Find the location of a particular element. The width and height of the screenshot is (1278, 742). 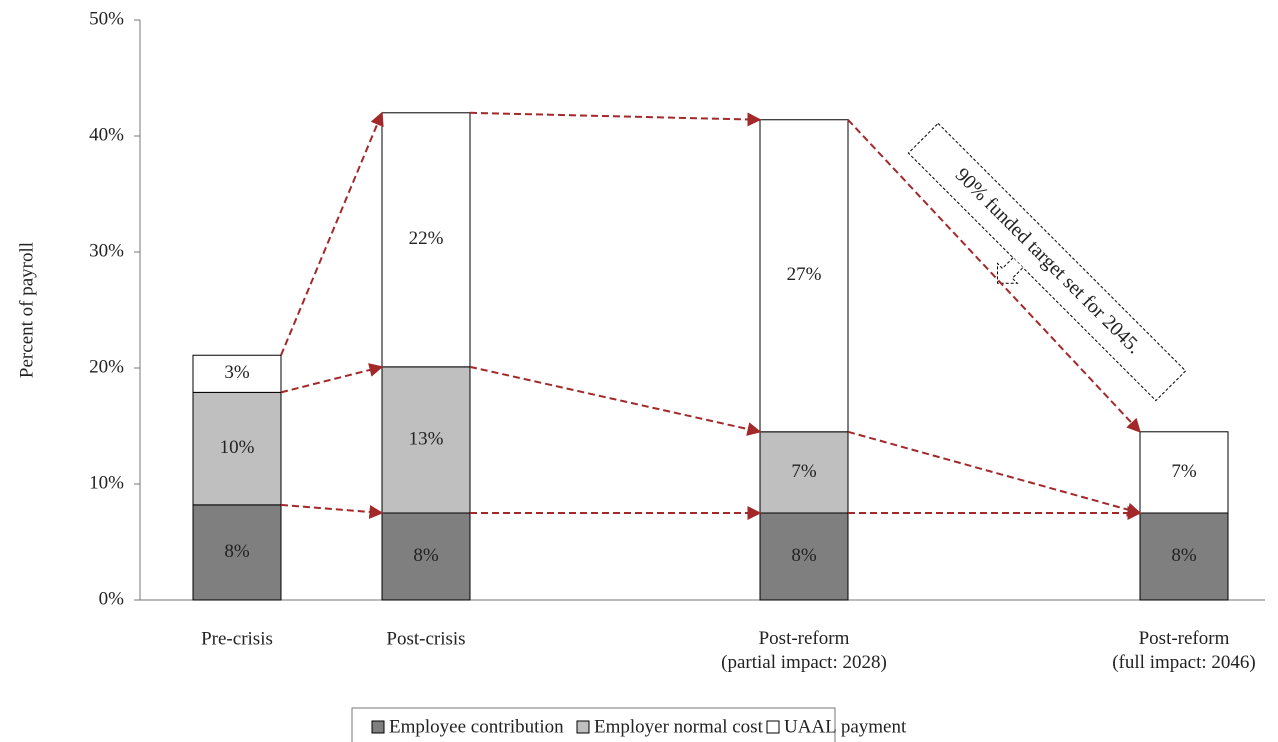

y-axis-label: Percent of payroll is located at coordinates (26, 310).